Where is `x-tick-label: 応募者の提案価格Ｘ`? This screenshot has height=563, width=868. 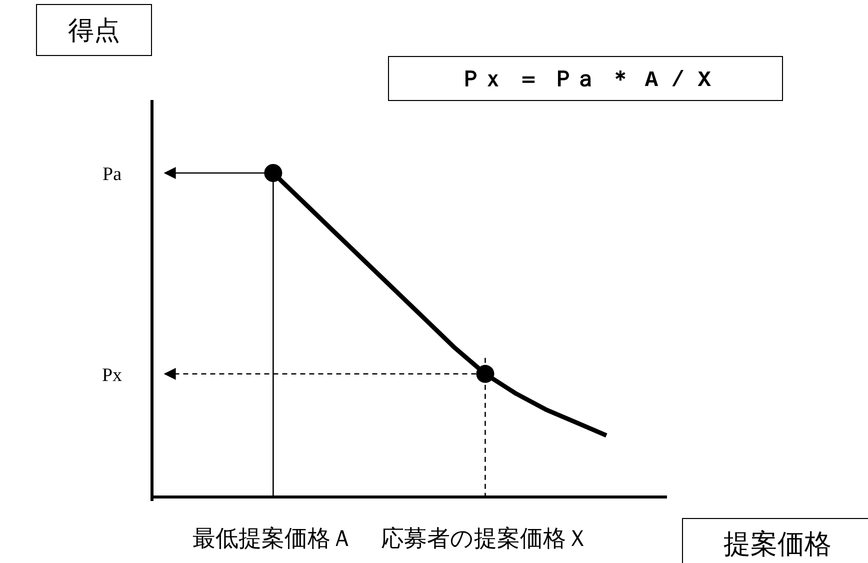
x-tick-label: 応募者の提案価格Ｘ is located at coordinates (485, 538).